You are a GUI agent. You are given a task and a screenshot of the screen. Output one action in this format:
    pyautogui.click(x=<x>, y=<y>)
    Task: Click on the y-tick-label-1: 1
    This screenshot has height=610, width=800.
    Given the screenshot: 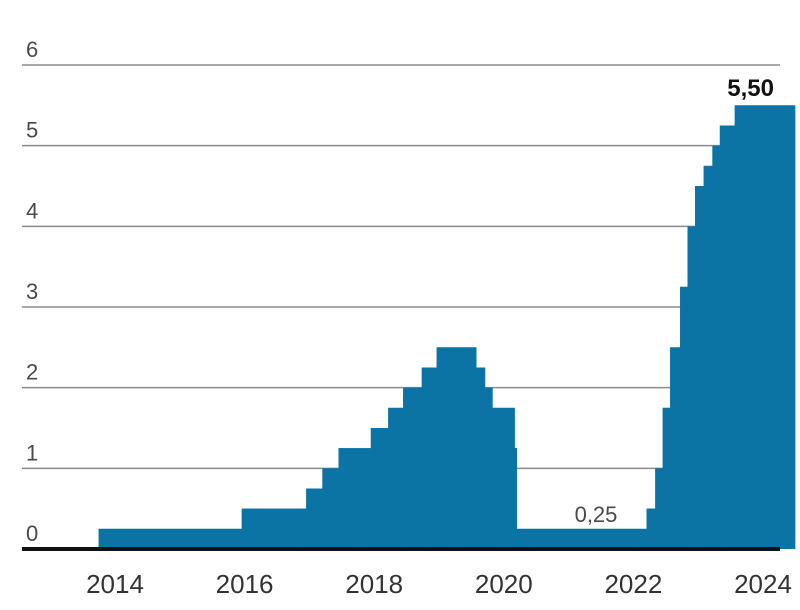 What is the action you would take?
    pyautogui.click(x=32, y=452)
    